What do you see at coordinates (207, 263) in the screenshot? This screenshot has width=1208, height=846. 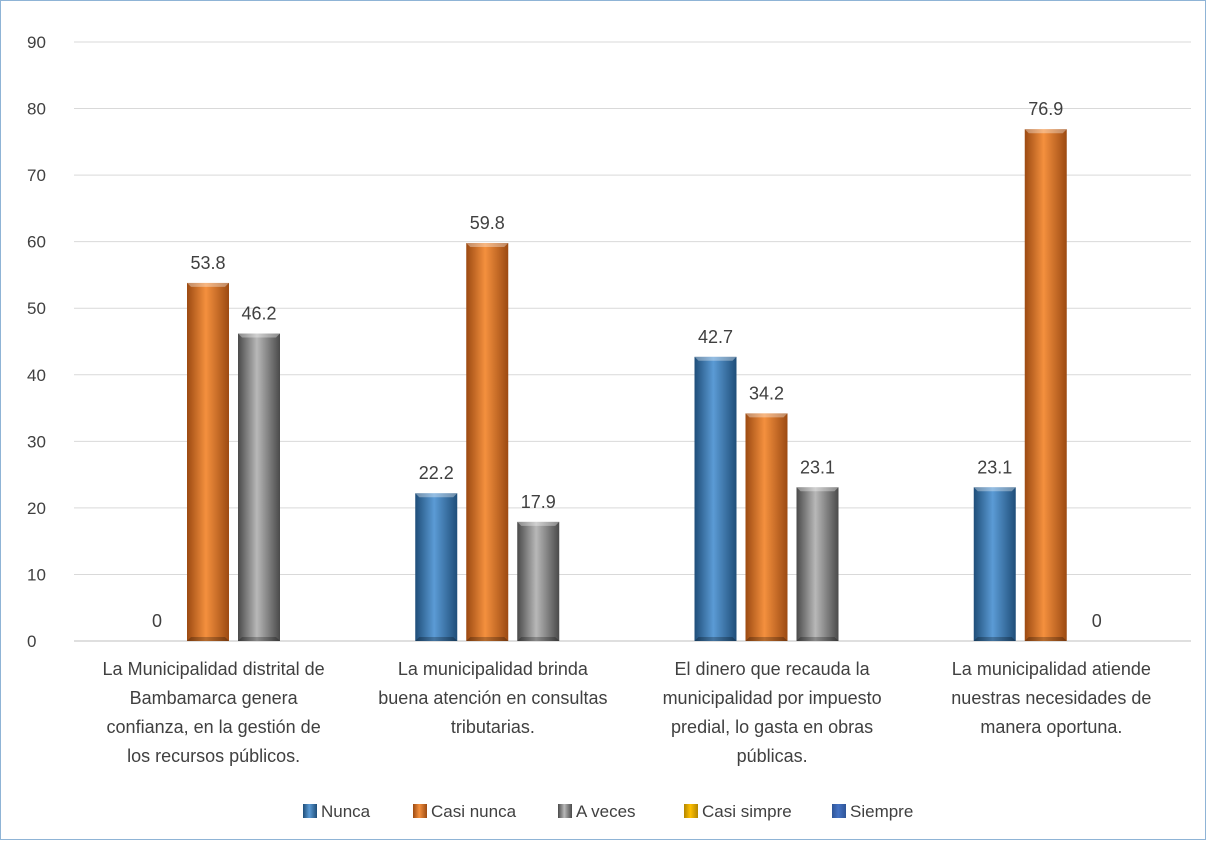 I see `data-label: 53.8` at bounding box center [207, 263].